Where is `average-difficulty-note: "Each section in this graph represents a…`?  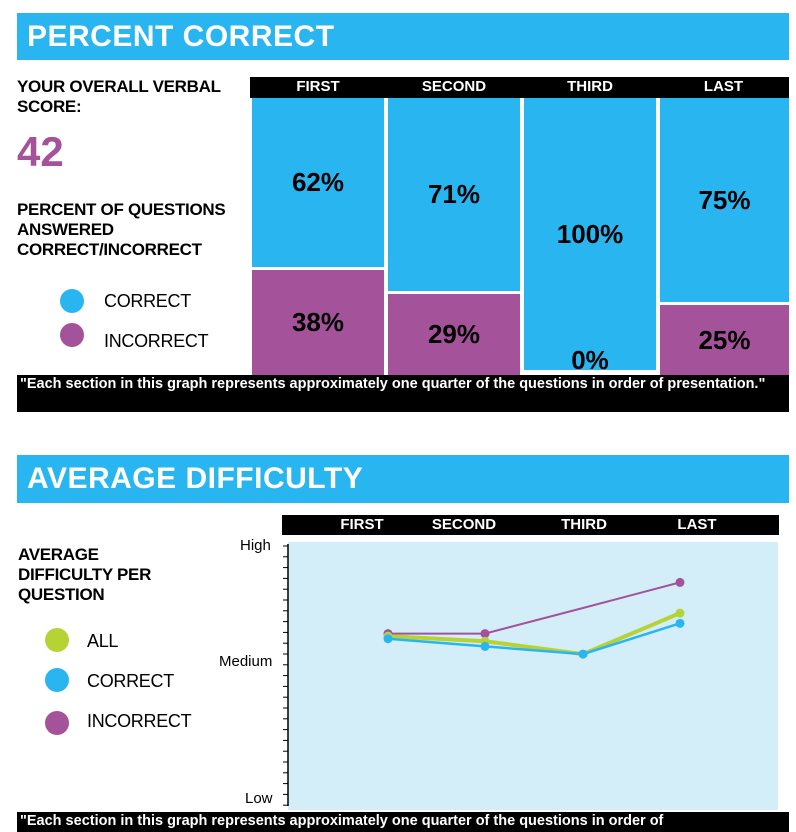 average-difficulty-note: "Each section in this graph represents a… is located at coordinates (403, 822).